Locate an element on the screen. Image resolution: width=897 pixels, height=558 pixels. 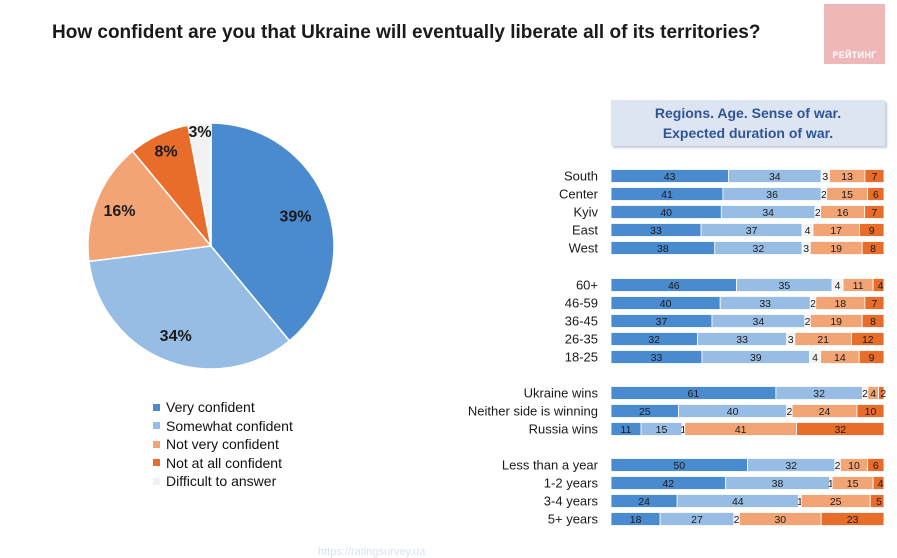
legend-label: Very confident is located at coordinates (210, 407).